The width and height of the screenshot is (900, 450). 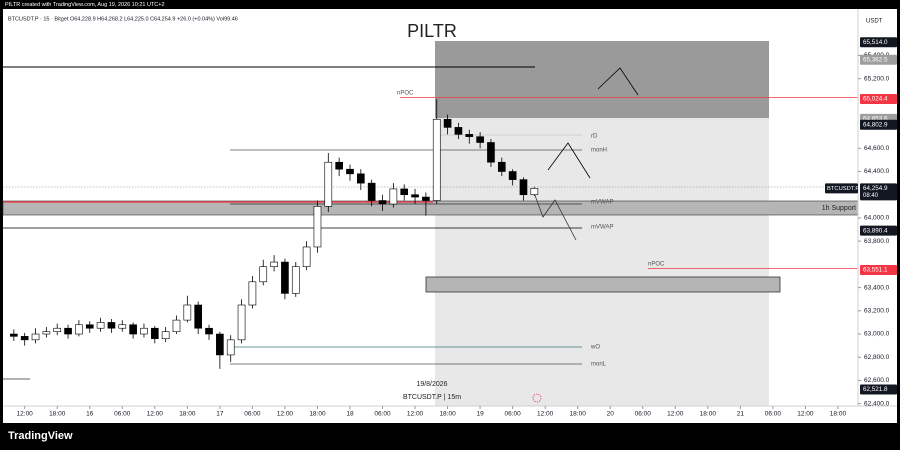 What do you see at coordinates (594, 137) in the screenshot?
I see `annotation: rD` at bounding box center [594, 137].